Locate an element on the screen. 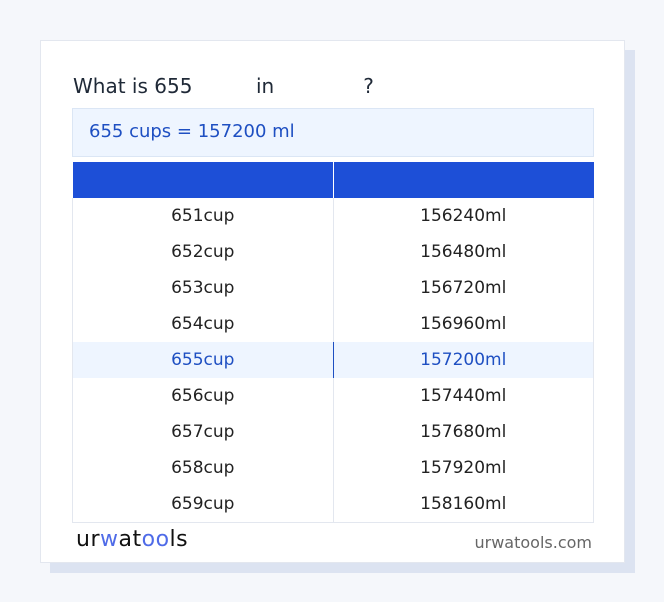  table-row: 658cup 157920ml is located at coordinates (333, 468).